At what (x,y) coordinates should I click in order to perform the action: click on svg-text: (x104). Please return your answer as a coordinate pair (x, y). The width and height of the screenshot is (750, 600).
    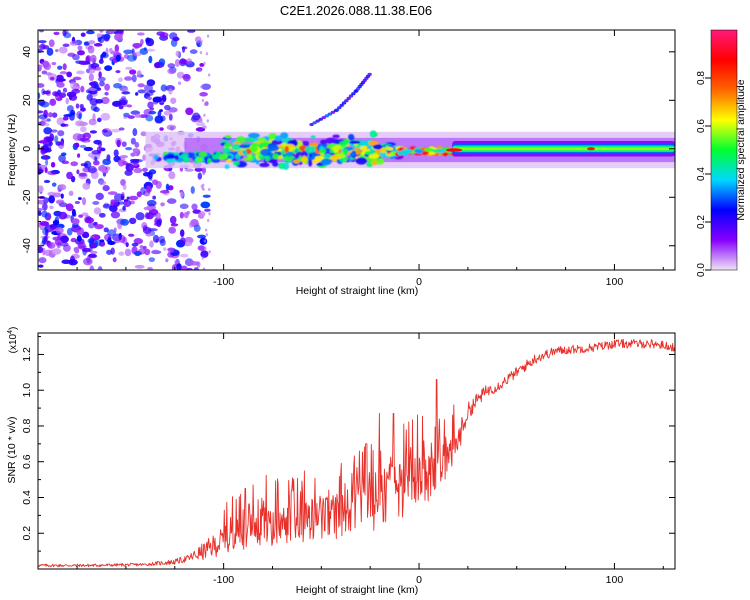
    Looking at the image, I should click on (13, 340).